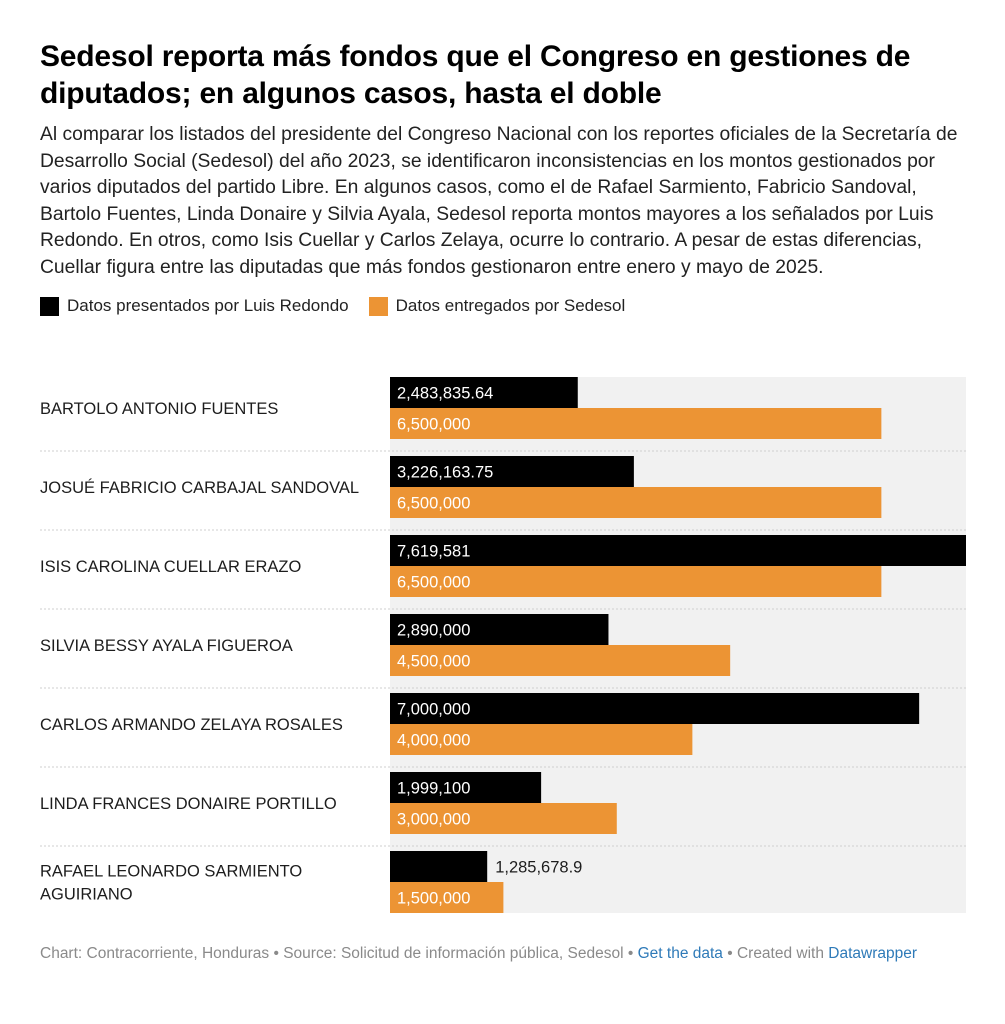 This screenshot has height=1024, width=1005. What do you see at coordinates (378, 306) in the screenshot?
I see `legend-swatch-sedesol` at bounding box center [378, 306].